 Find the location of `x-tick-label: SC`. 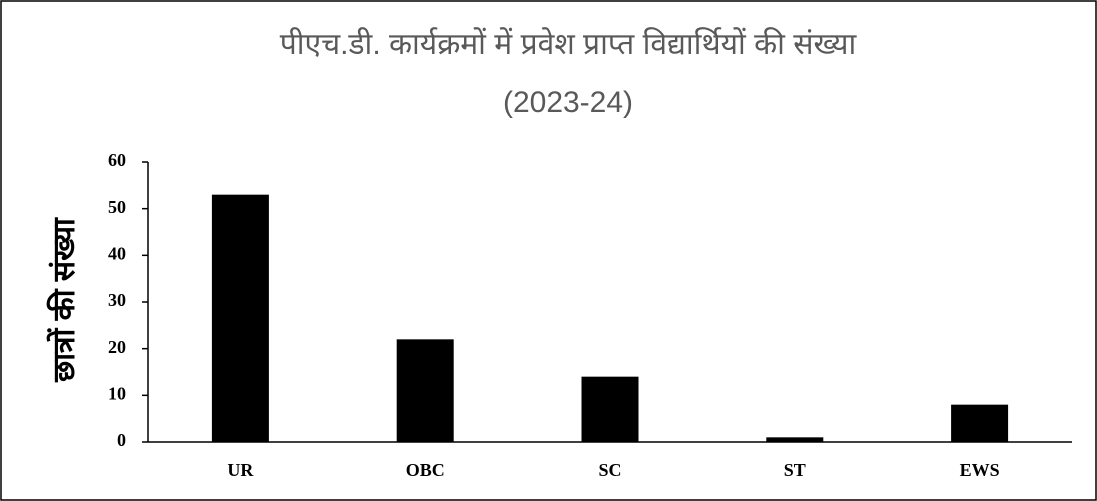

x-tick-label: SC is located at coordinates (609, 470).